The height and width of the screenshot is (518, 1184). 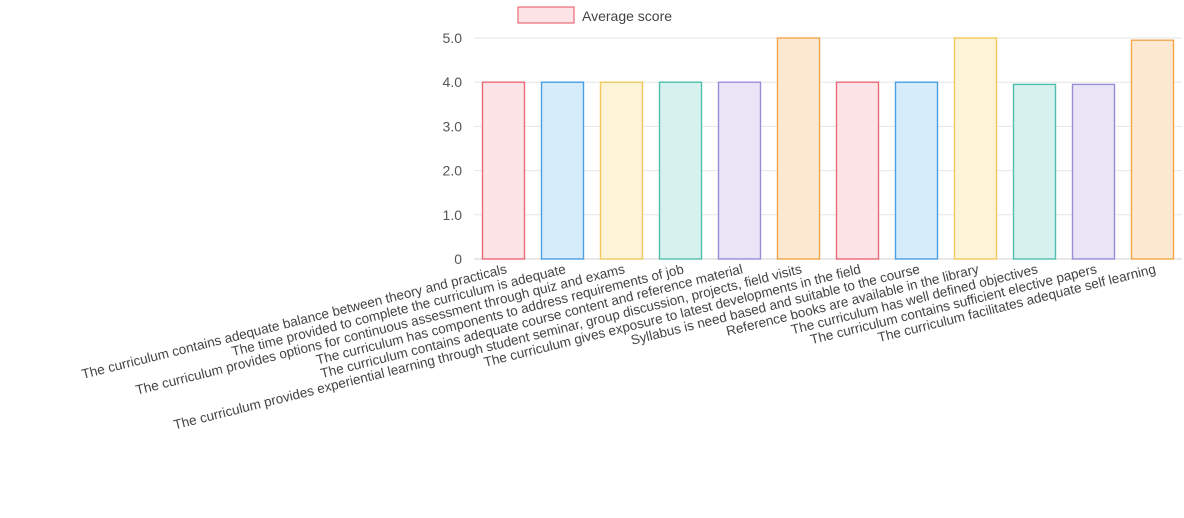 I want to click on y-tick-label: 1.0, so click(x=453, y=215).